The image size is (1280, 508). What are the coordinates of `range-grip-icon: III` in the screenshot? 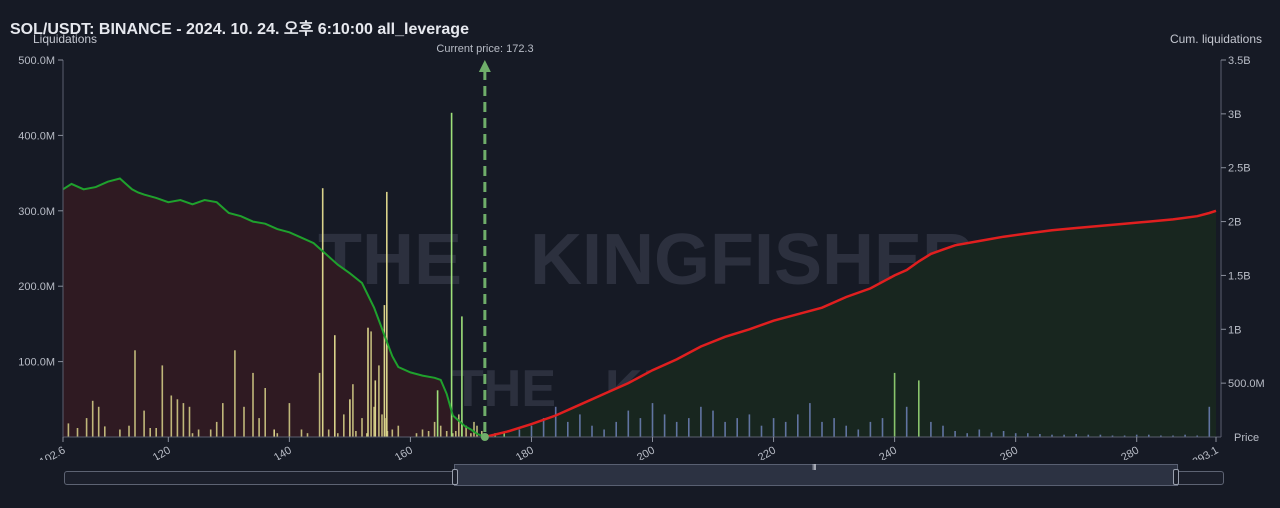 It's located at (814, 467).